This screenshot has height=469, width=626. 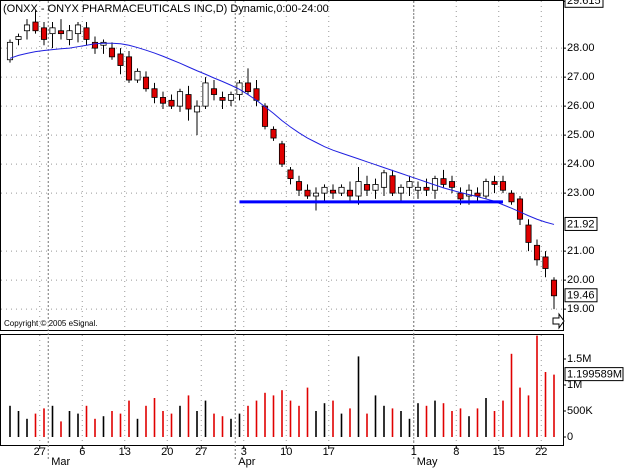 What do you see at coordinates (574, 385) in the screenshot?
I see `volume-tick-label: 1M` at bounding box center [574, 385].